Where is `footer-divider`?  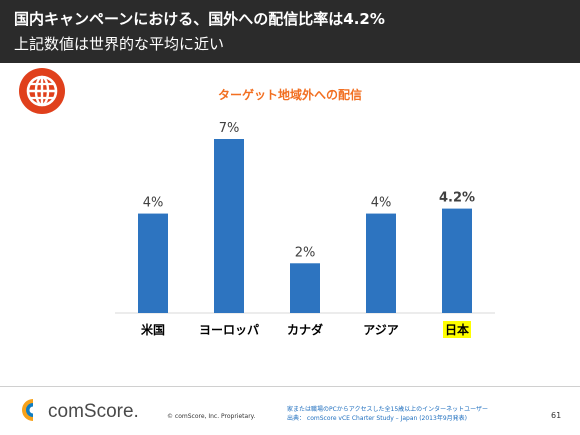 footer-divider is located at coordinates (290, 386).